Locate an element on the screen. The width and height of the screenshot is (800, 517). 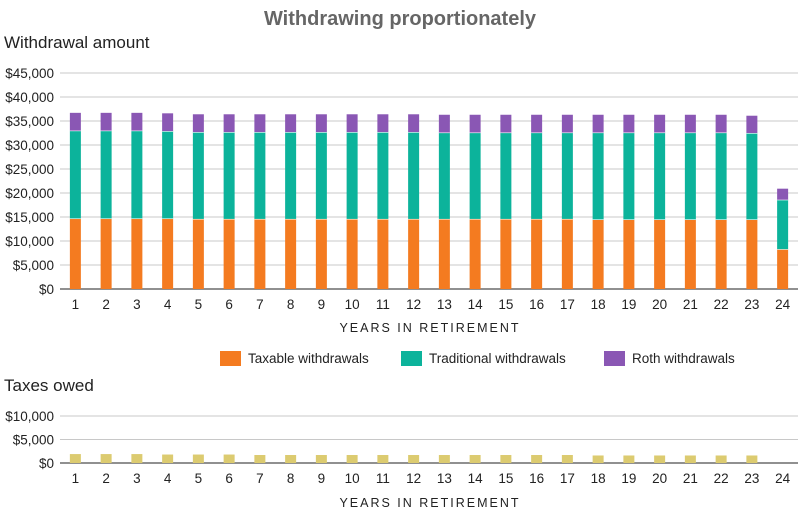
legend-item-roth: Roth withdrawals is located at coordinates (669, 358).